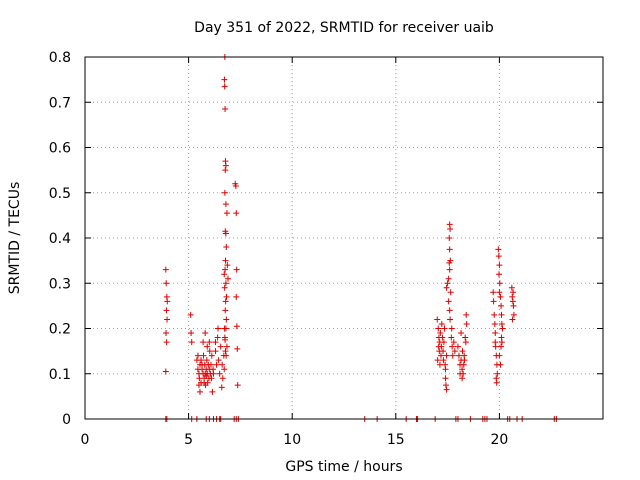 The image size is (640, 480). What do you see at coordinates (66, 420) in the screenshot?
I see `y-tick-label: 0` at bounding box center [66, 420].